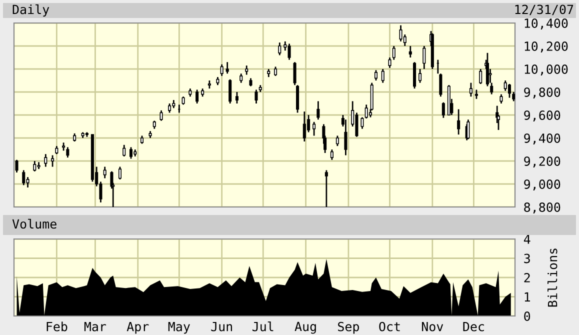  I want to click on x-tick-label: Feb, so click(57, 327).